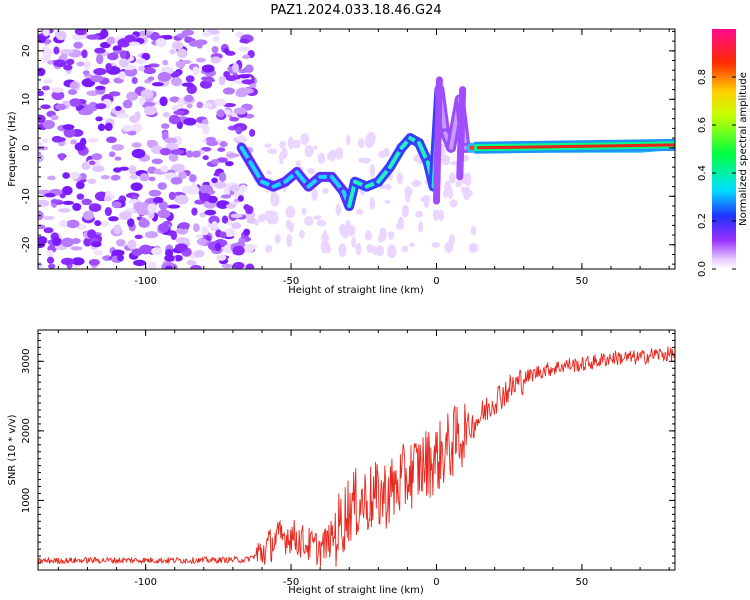 Image resolution: width=750 pixels, height=600 pixels. What do you see at coordinates (582, 582) in the screenshot?
I see `x-tick-label: 50` at bounding box center [582, 582].